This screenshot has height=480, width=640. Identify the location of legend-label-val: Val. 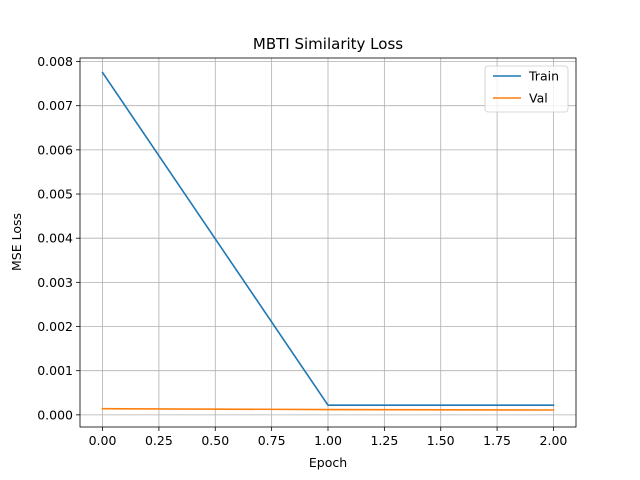
(538, 98).